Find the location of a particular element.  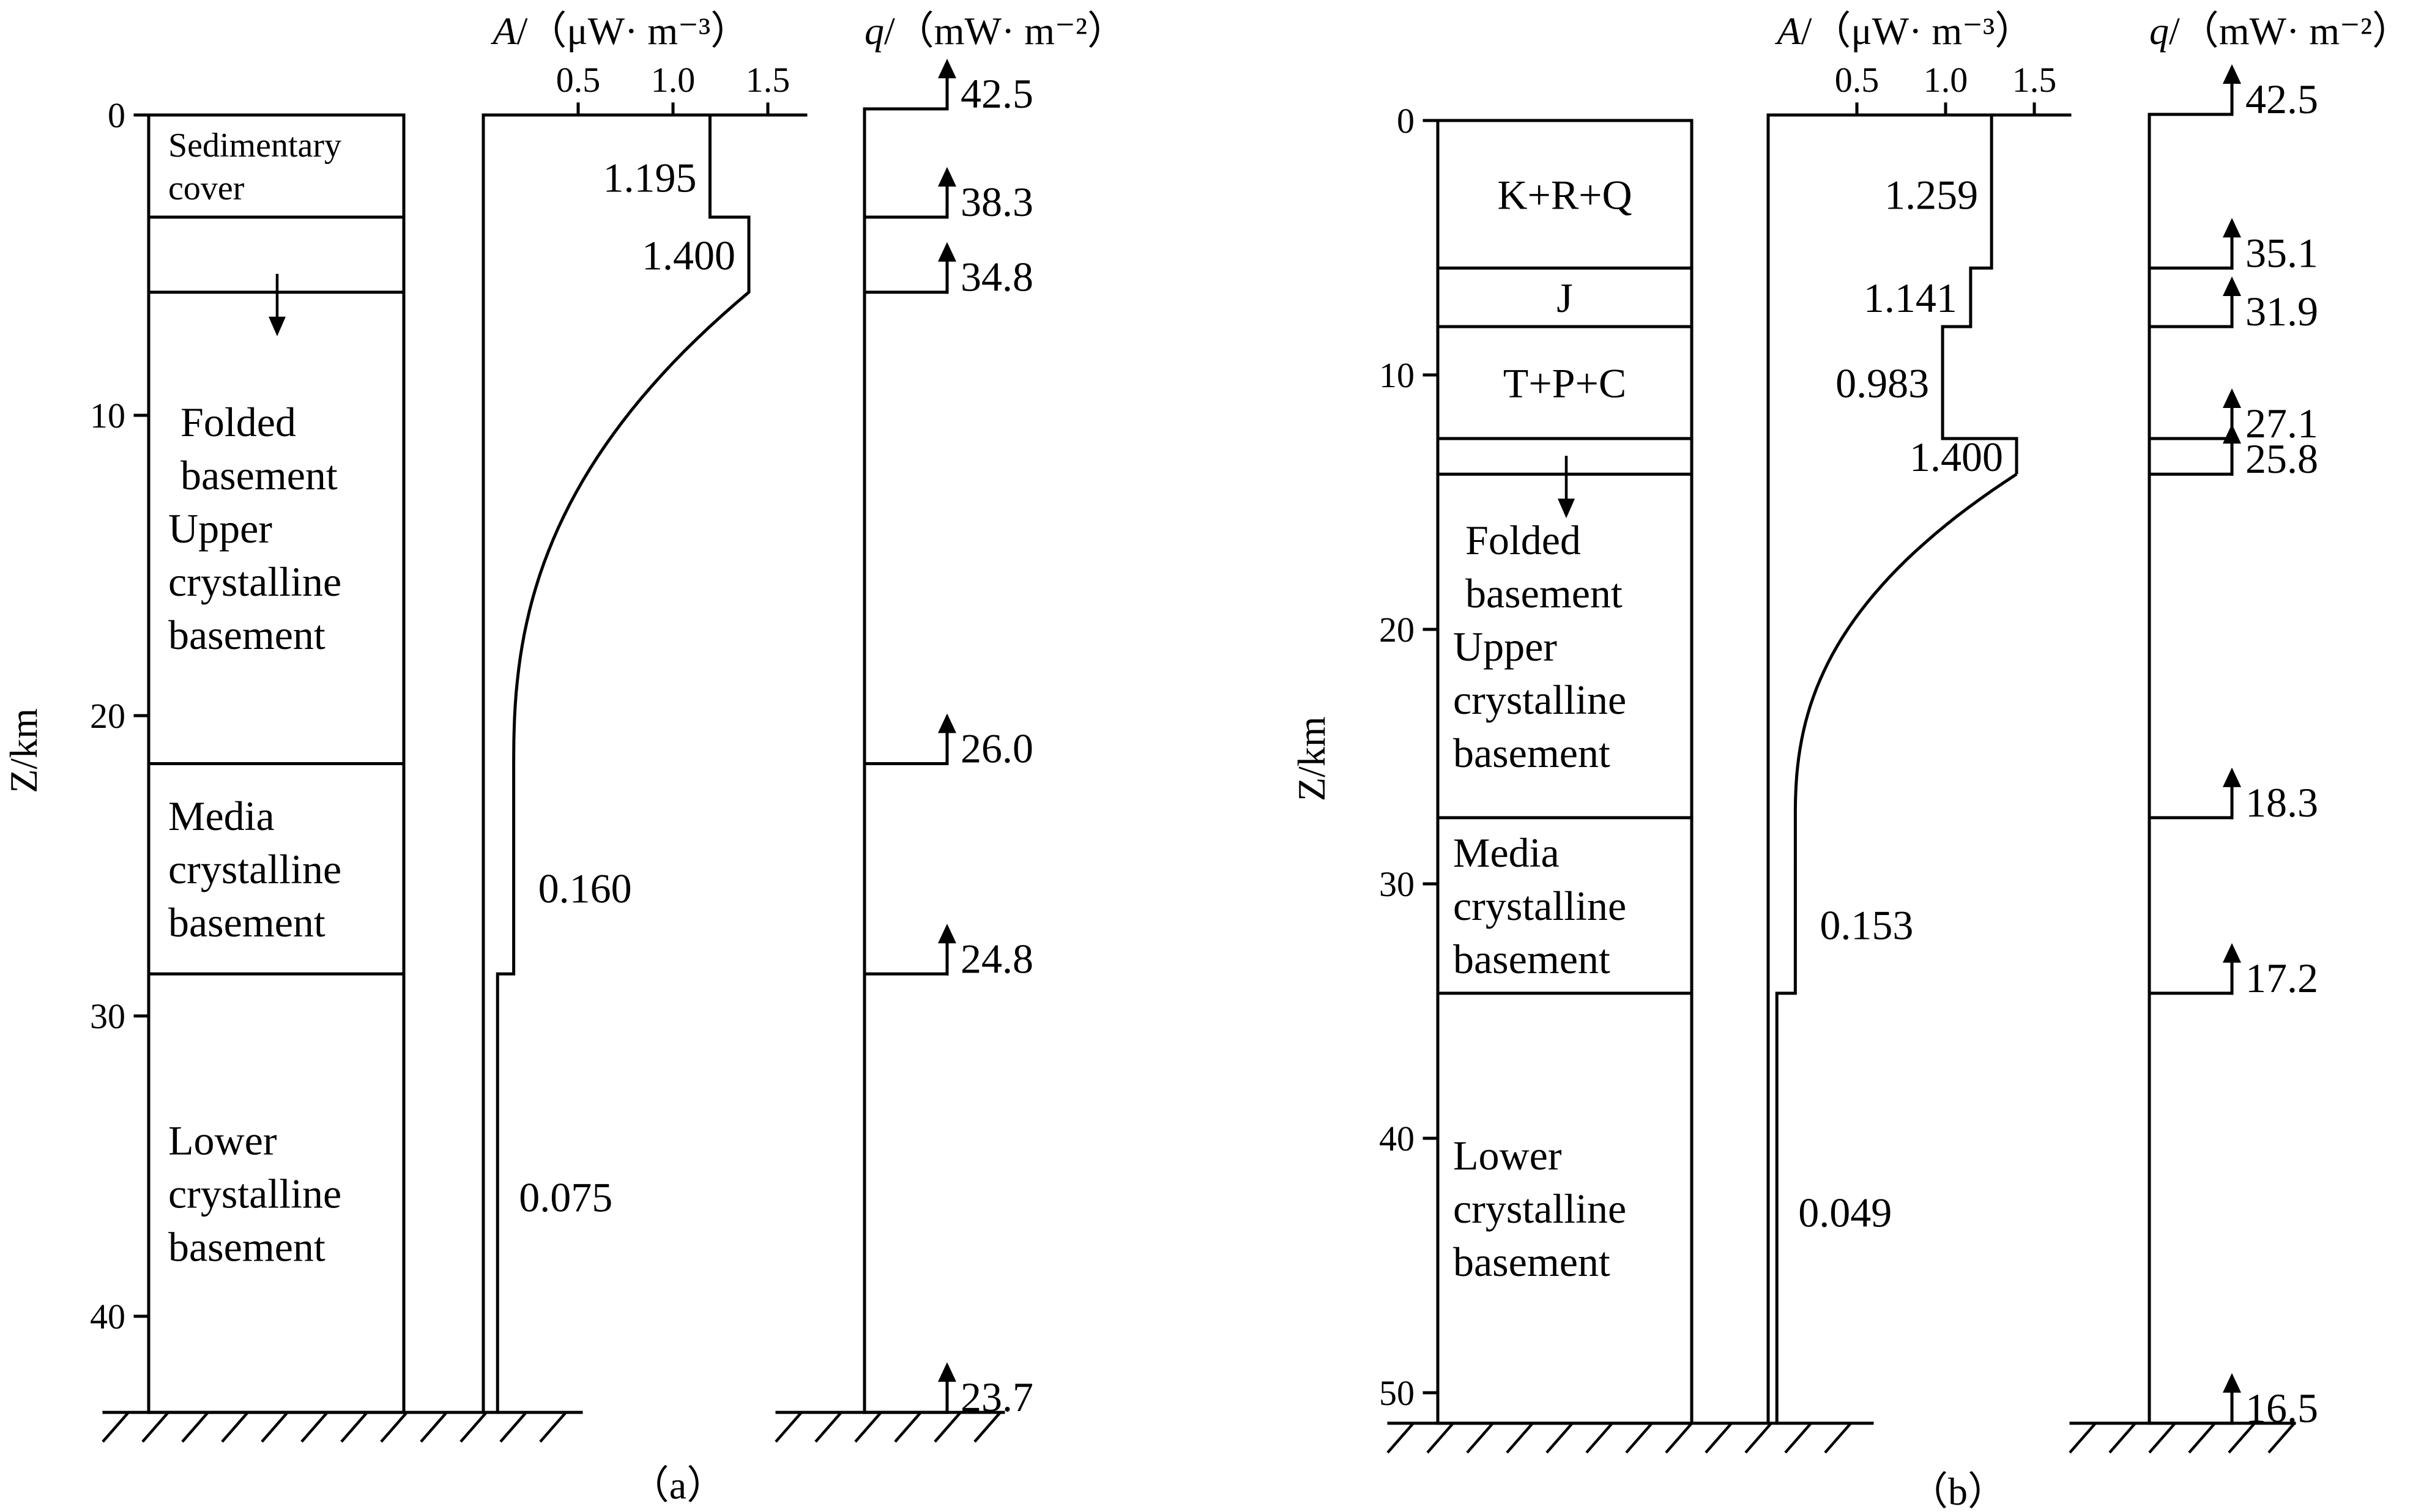

depth-tick-label: 0 is located at coordinates (1406, 121).